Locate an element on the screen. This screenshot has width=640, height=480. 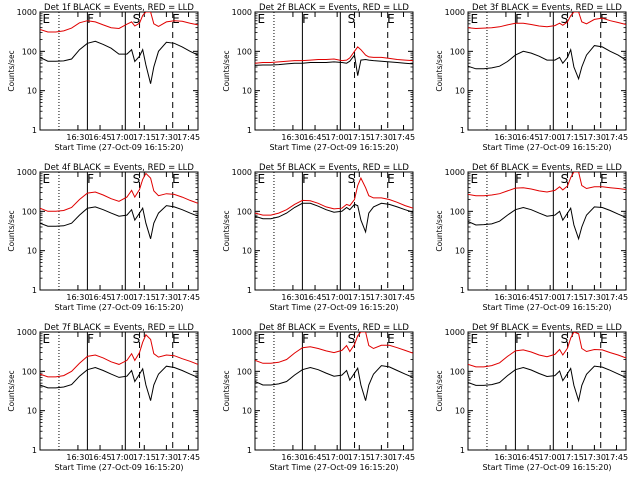
panel-title: Det 1f BLACK = Events, RED = LLD is located at coordinates (119, 8).